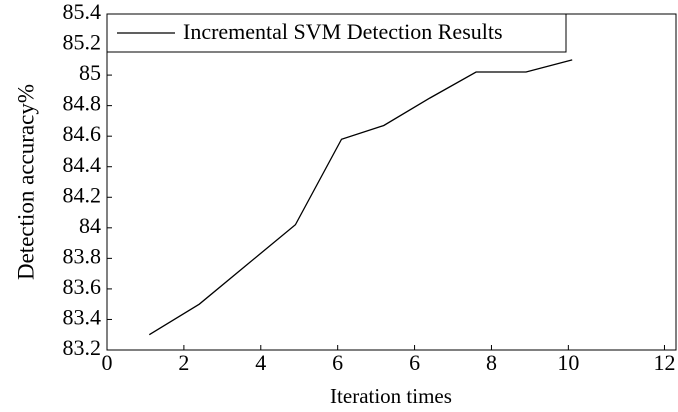  I want to click on legend-box, so click(336, 33).